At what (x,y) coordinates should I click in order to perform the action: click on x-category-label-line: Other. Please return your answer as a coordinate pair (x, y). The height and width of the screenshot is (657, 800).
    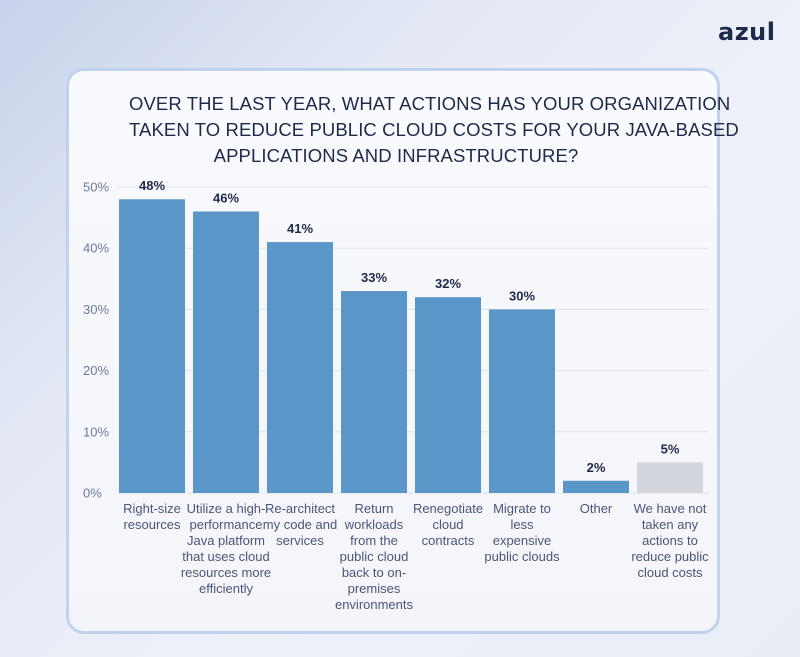
    Looking at the image, I should click on (596, 508).